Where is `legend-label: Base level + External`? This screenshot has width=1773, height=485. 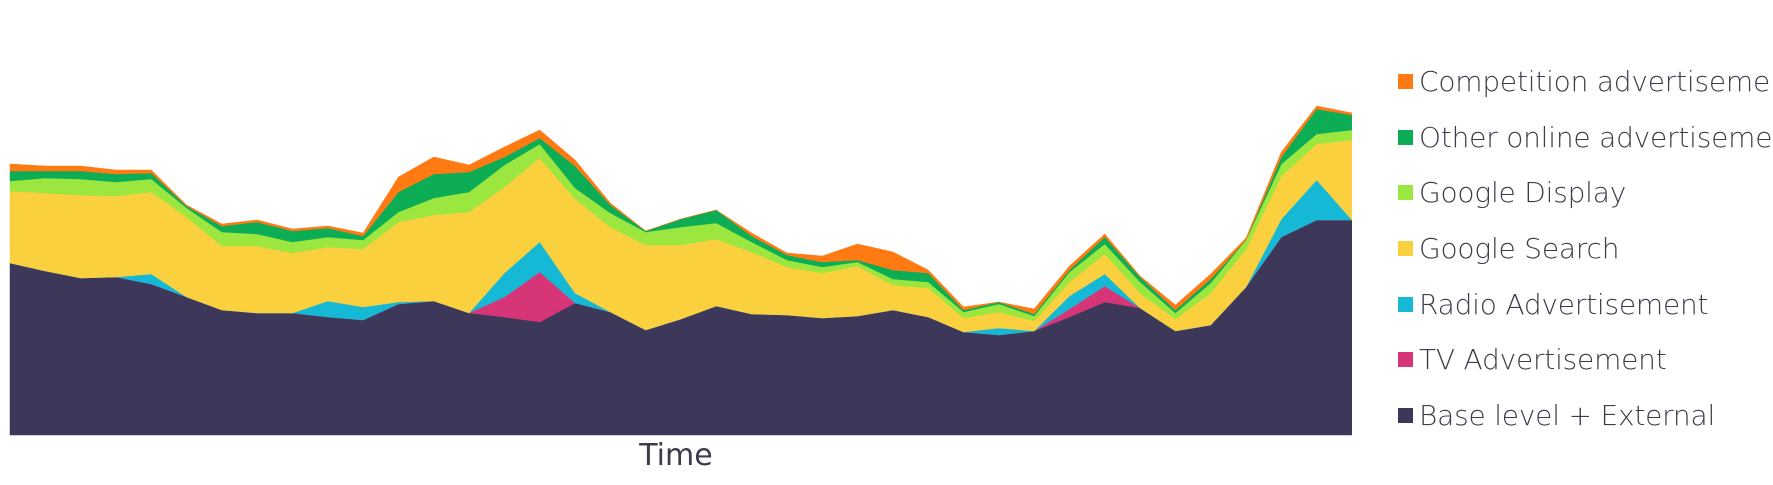 legend-label: Base level + External is located at coordinates (1567, 415).